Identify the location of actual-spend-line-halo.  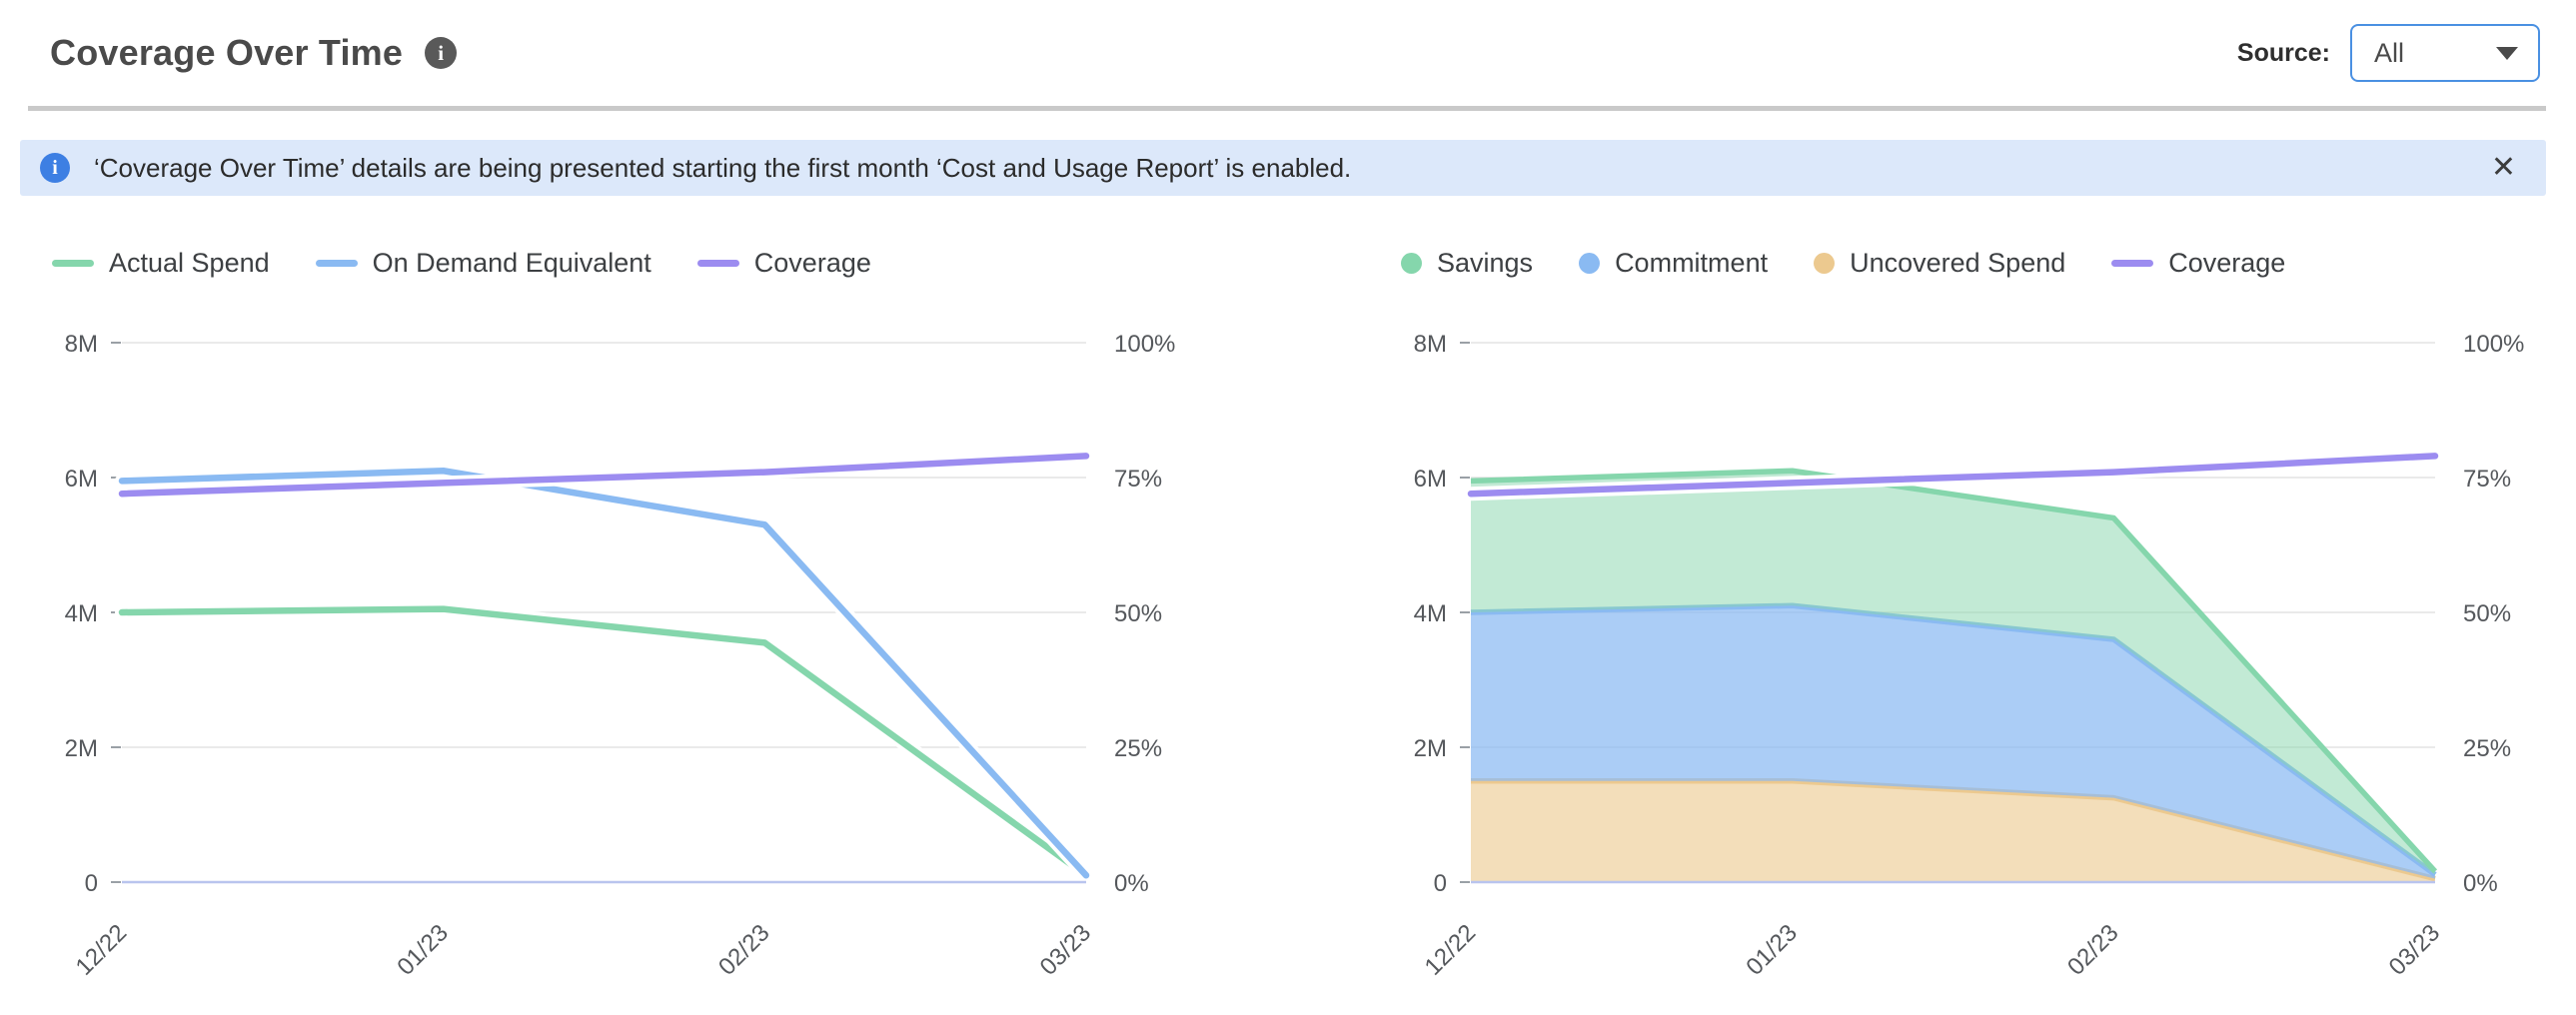
(604, 742).